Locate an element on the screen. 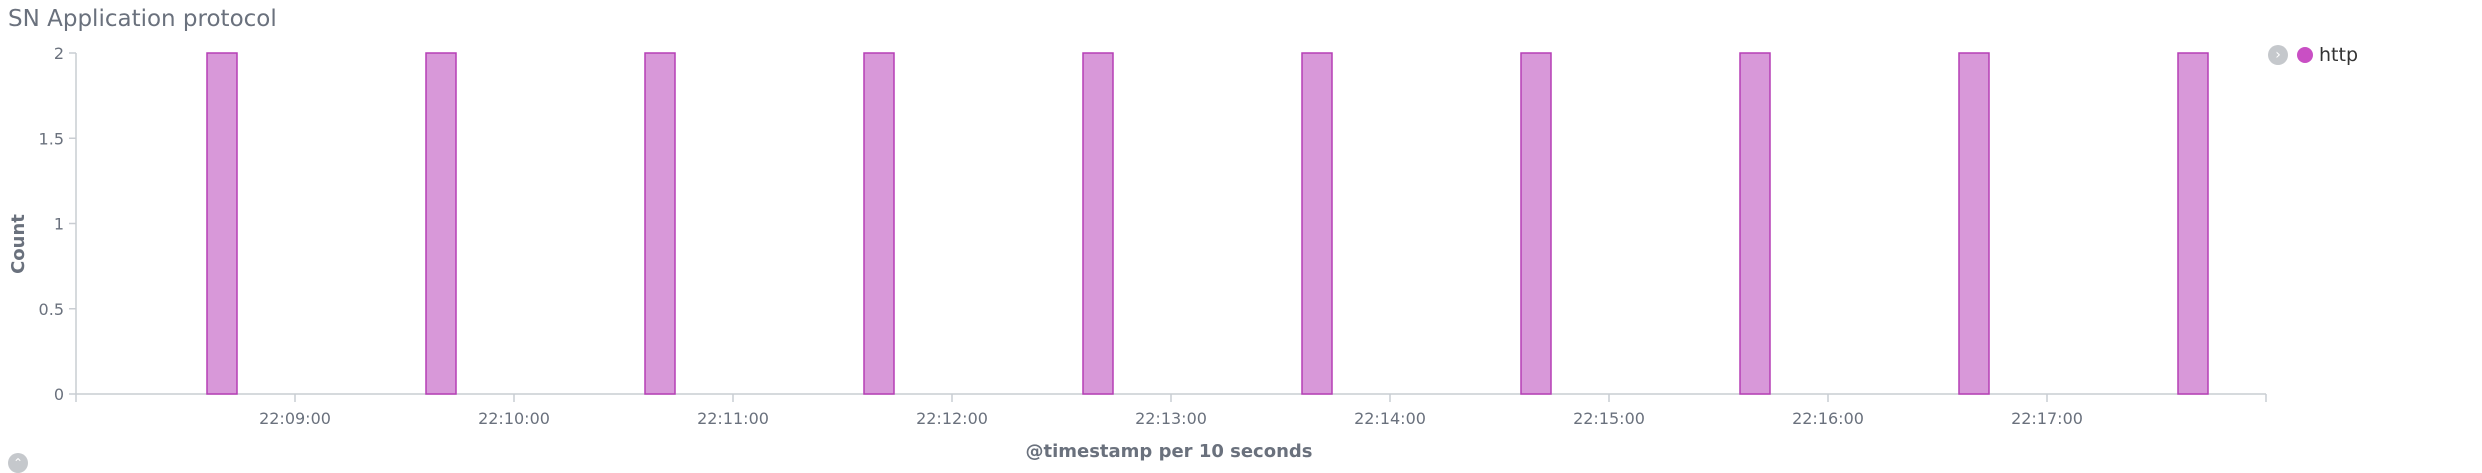 This screenshot has width=2482, height=473. y-tick-label: 1 is located at coordinates (59, 224).